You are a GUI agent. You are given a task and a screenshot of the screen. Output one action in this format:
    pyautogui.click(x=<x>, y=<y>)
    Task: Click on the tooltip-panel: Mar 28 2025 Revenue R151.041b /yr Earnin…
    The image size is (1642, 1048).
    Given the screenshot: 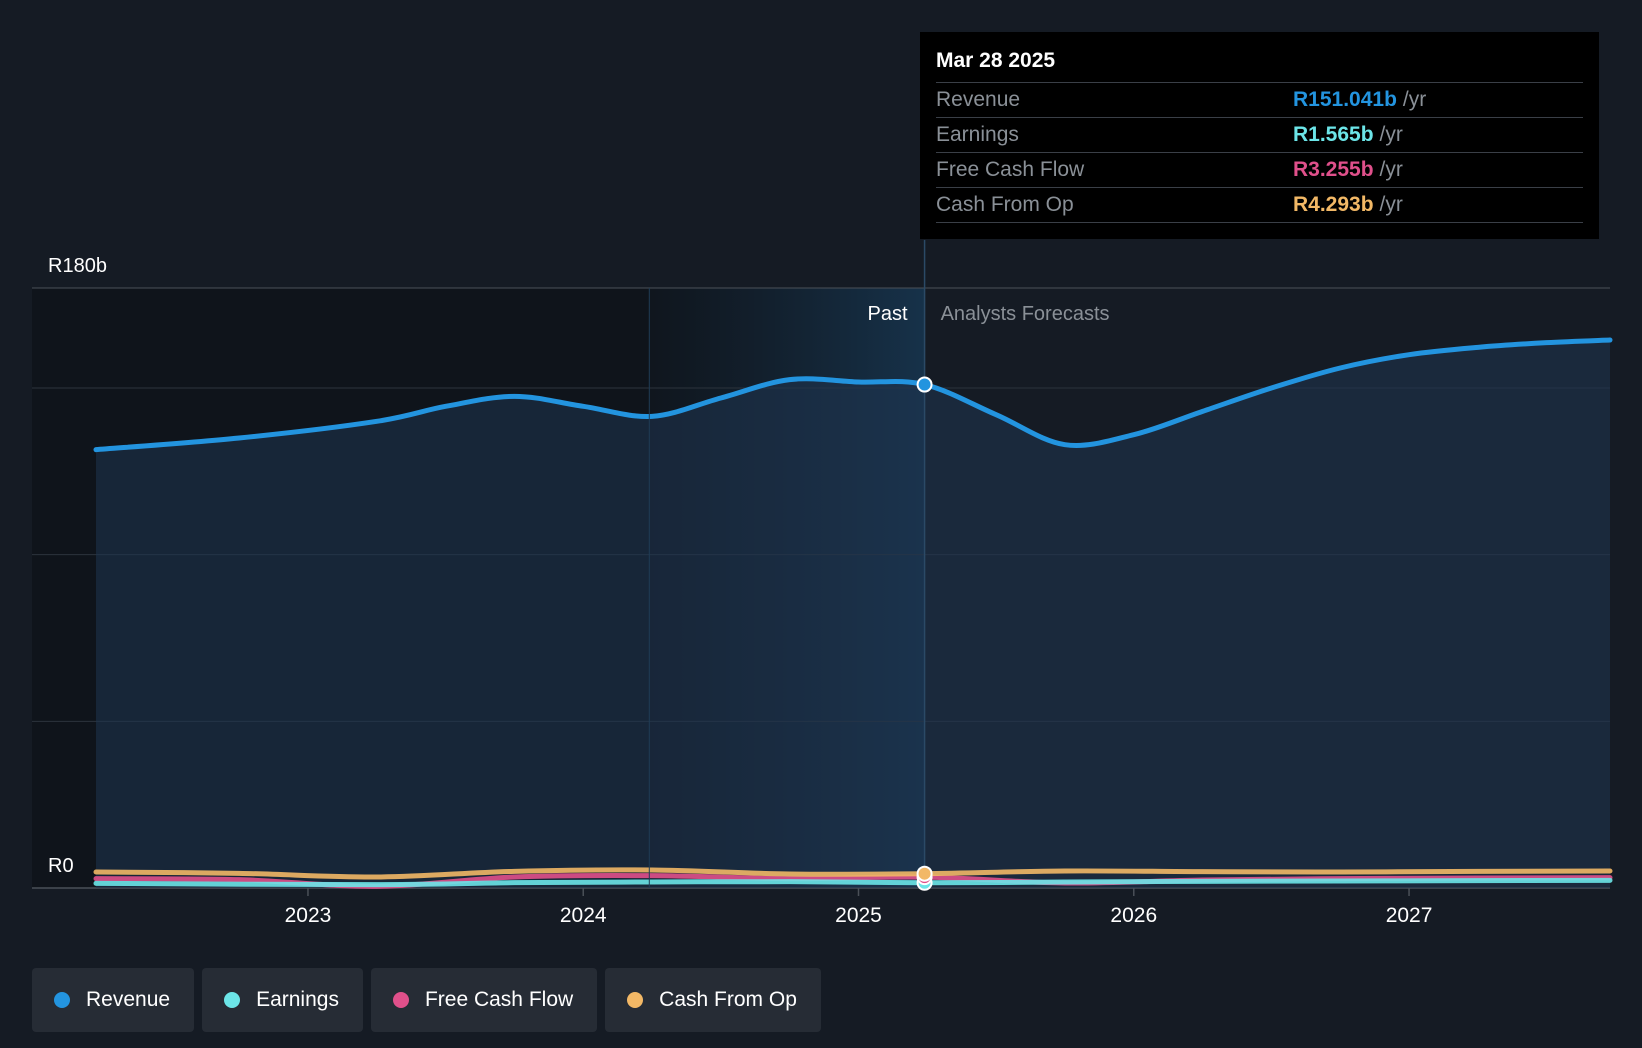 What is the action you would take?
    pyautogui.click(x=1259, y=135)
    